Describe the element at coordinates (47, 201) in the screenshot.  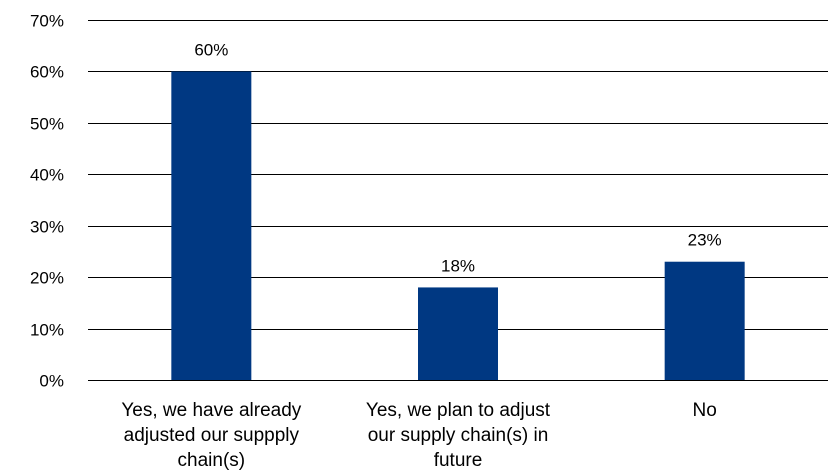
I see `y-axis-ticks: 0% 10% 20% 30% 40% 50% 60% 70%` at that location.